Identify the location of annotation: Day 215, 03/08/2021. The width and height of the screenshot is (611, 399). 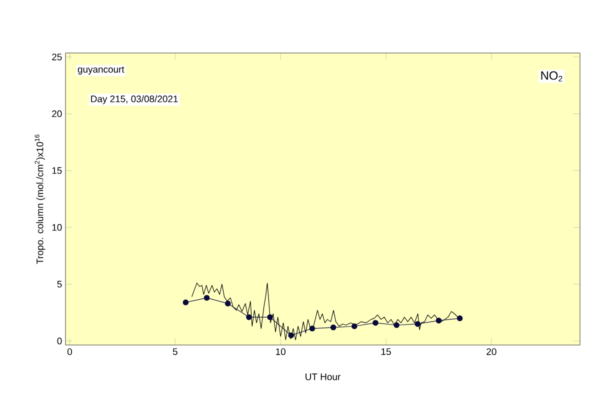
(134, 99).